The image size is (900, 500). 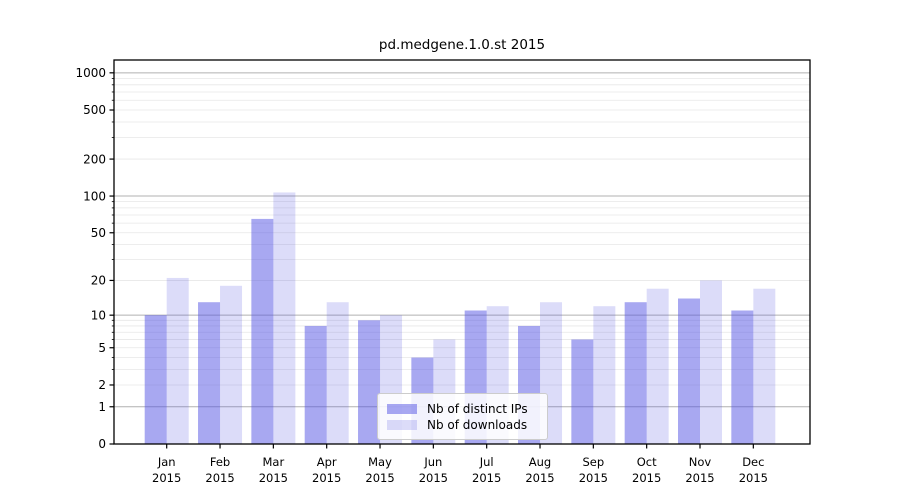 What do you see at coordinates (98, 315) in the screenshot?
I see `y-tick-label: 10` at bounding box center [98, 315].